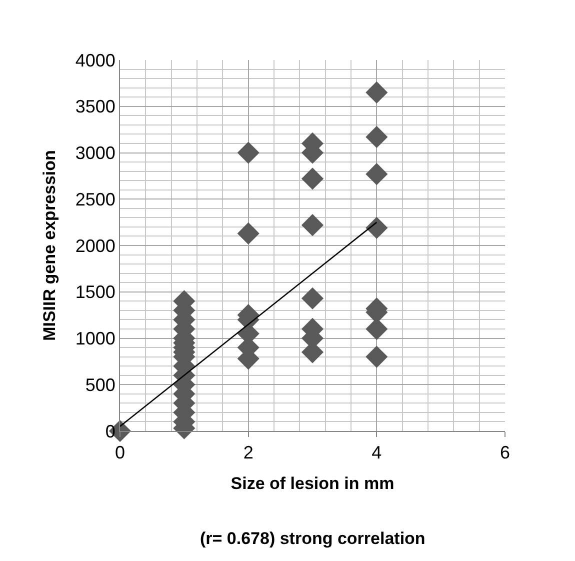 The width and height of the screenshot is (575, 561). I want to click on y-tick-label: 500, so click(100, 384).